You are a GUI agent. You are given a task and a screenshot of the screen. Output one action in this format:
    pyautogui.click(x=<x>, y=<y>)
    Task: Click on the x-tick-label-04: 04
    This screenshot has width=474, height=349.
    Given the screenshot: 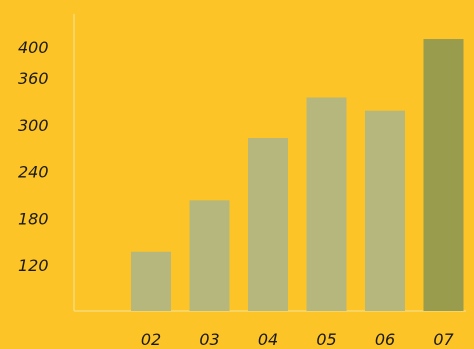 What is the action you would take?
    pyautogui.click(x=268, y=339)
    